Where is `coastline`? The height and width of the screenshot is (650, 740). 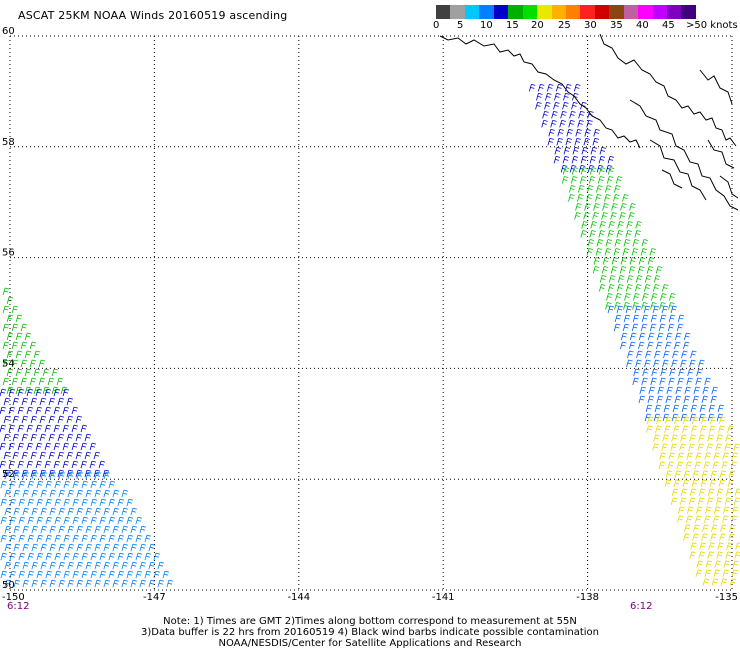 coastline is located at coordinates (589, 122).